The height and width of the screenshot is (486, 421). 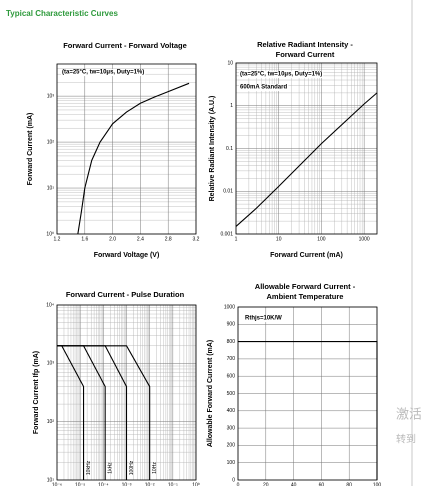 I want to click on section-title: Typical Characteristic Curves, so click(x=62, y=13).